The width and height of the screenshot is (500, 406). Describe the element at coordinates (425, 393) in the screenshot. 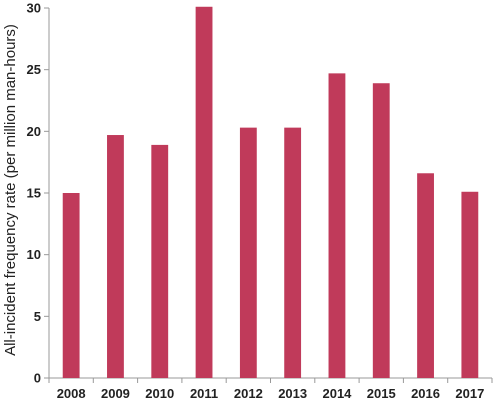

I see `x-tick-label: 2016` at that location.